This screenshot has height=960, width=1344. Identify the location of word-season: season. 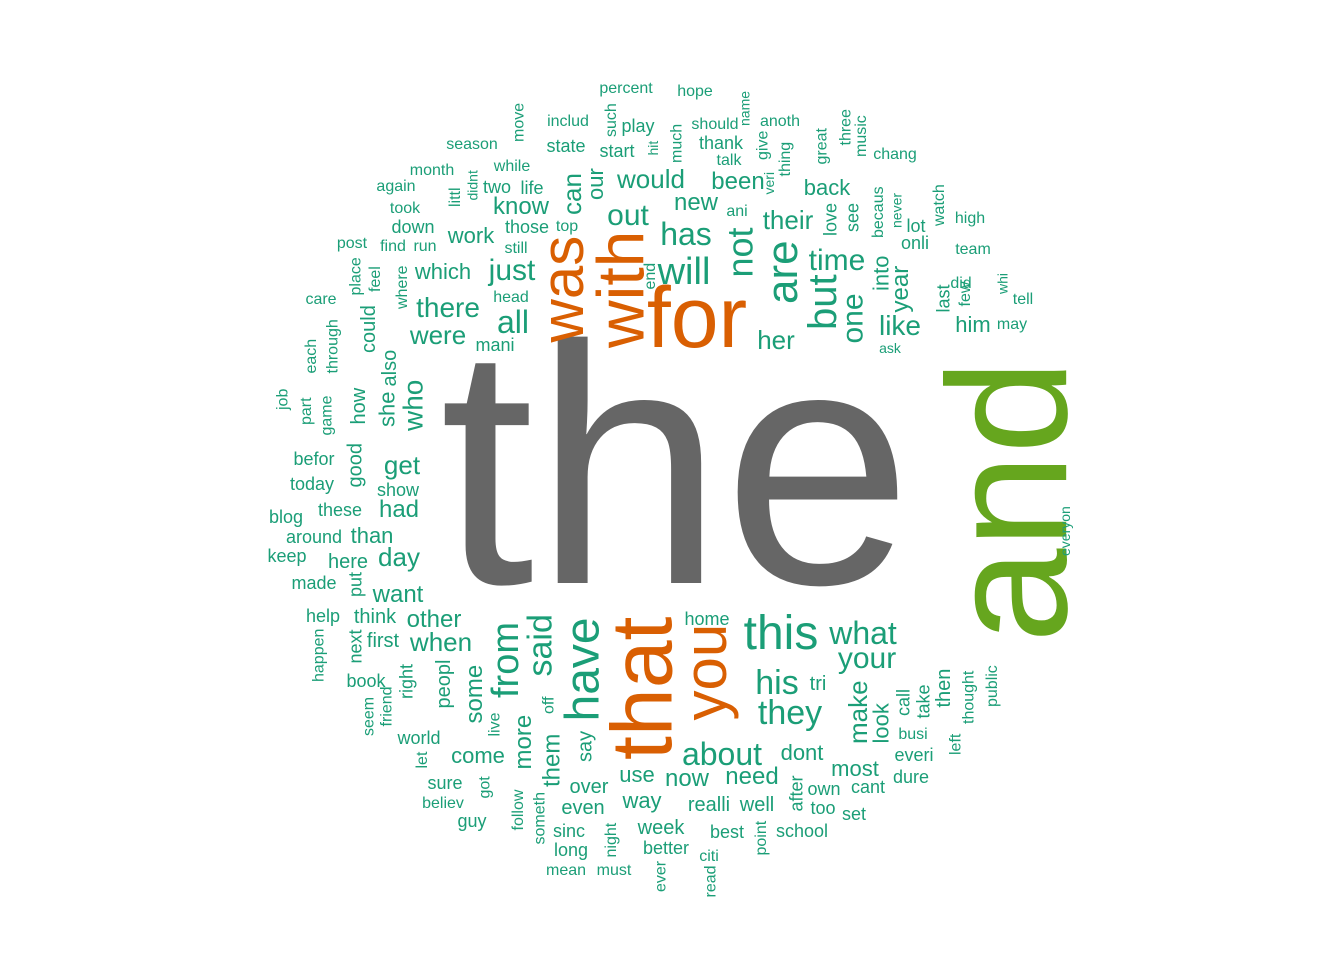
(472, 144).